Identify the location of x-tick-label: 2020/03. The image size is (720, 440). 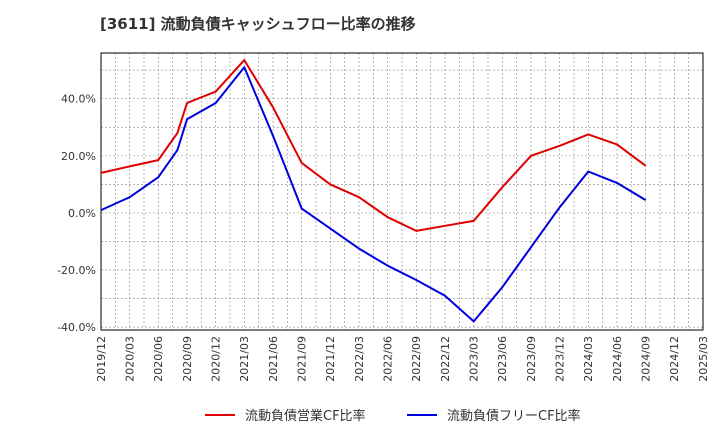
(130, 359).